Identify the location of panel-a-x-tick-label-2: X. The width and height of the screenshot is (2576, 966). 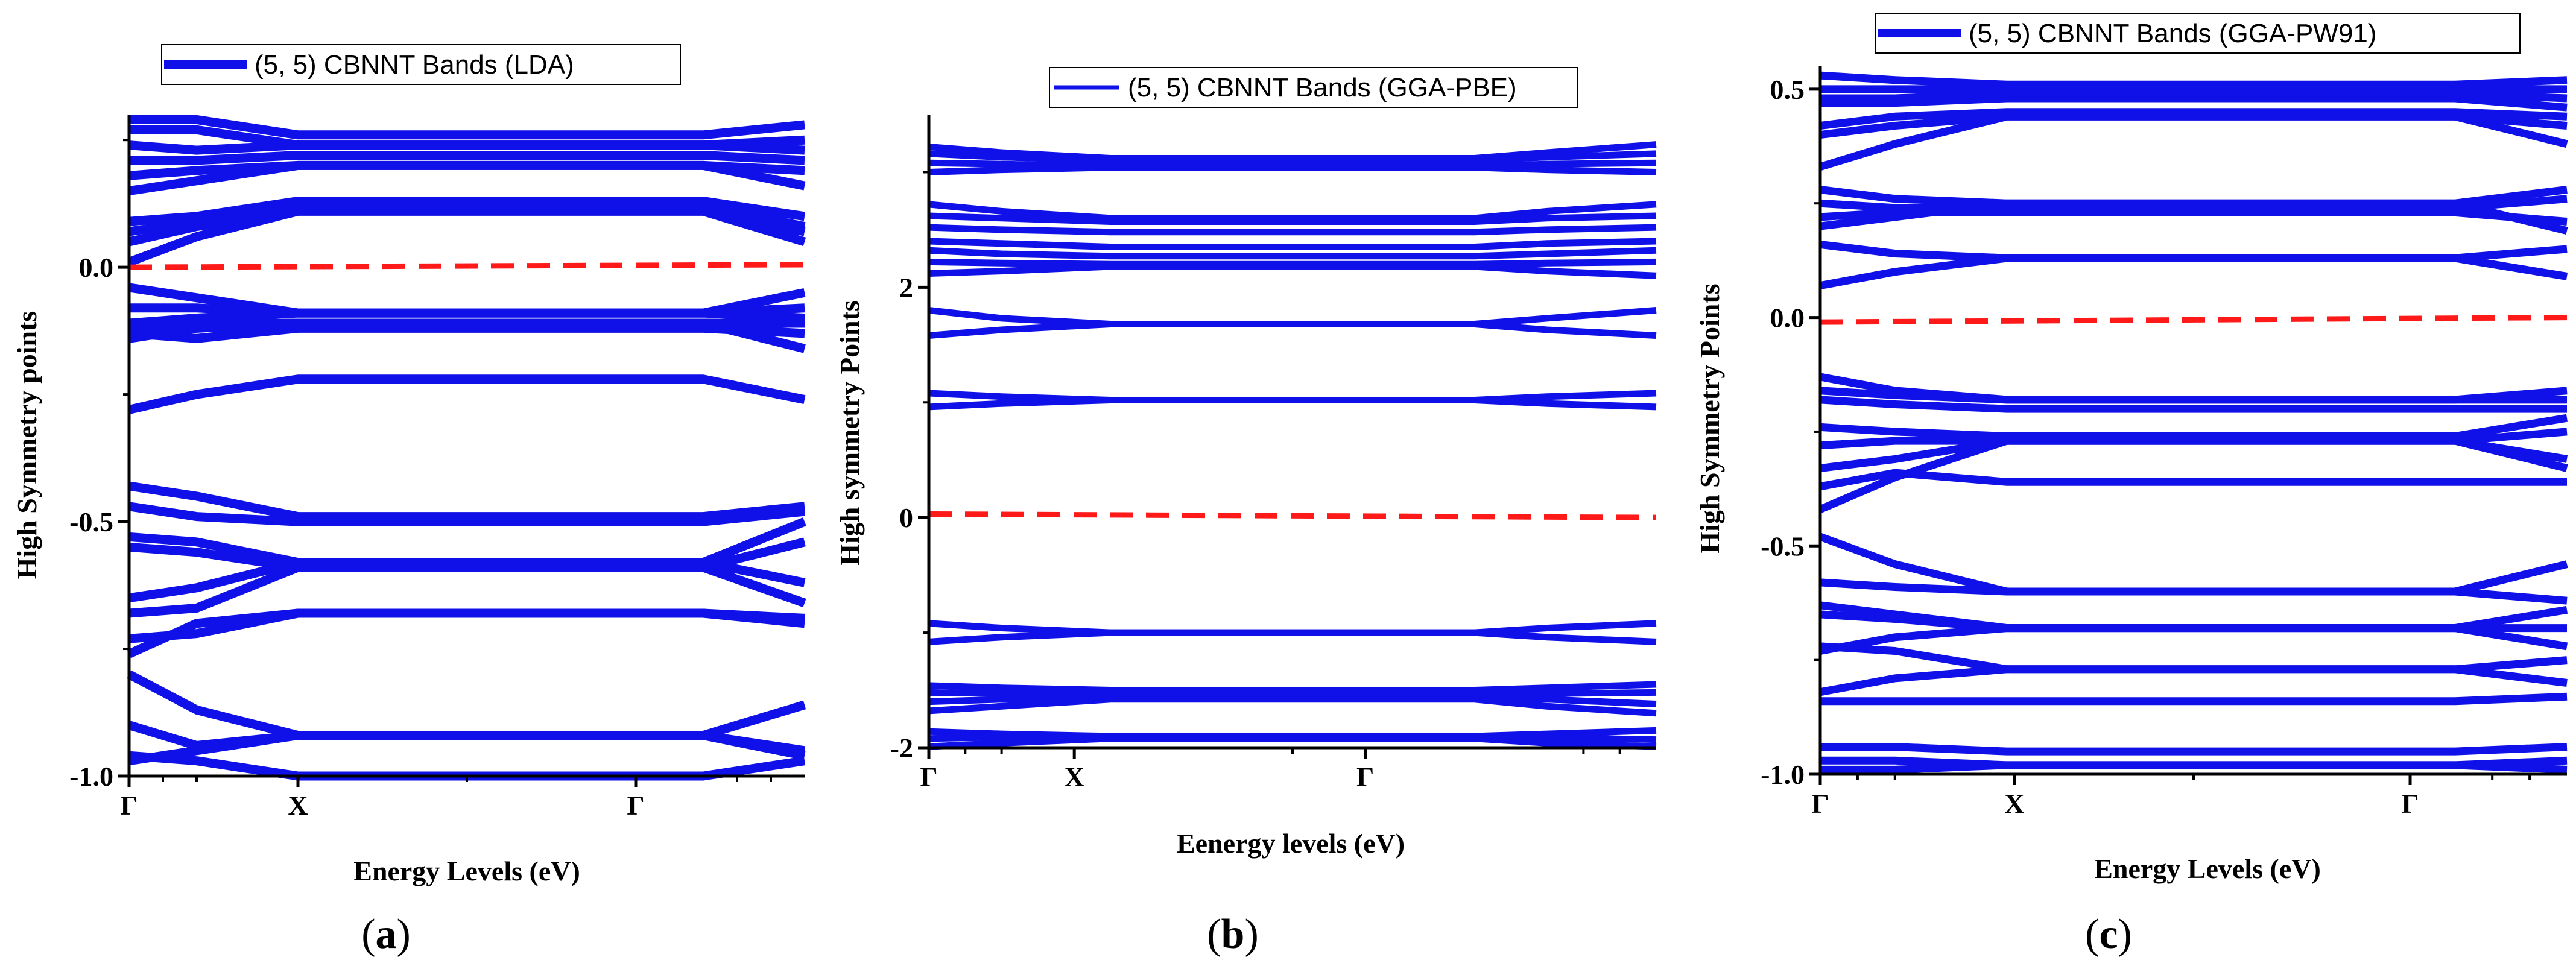
(298, 805).